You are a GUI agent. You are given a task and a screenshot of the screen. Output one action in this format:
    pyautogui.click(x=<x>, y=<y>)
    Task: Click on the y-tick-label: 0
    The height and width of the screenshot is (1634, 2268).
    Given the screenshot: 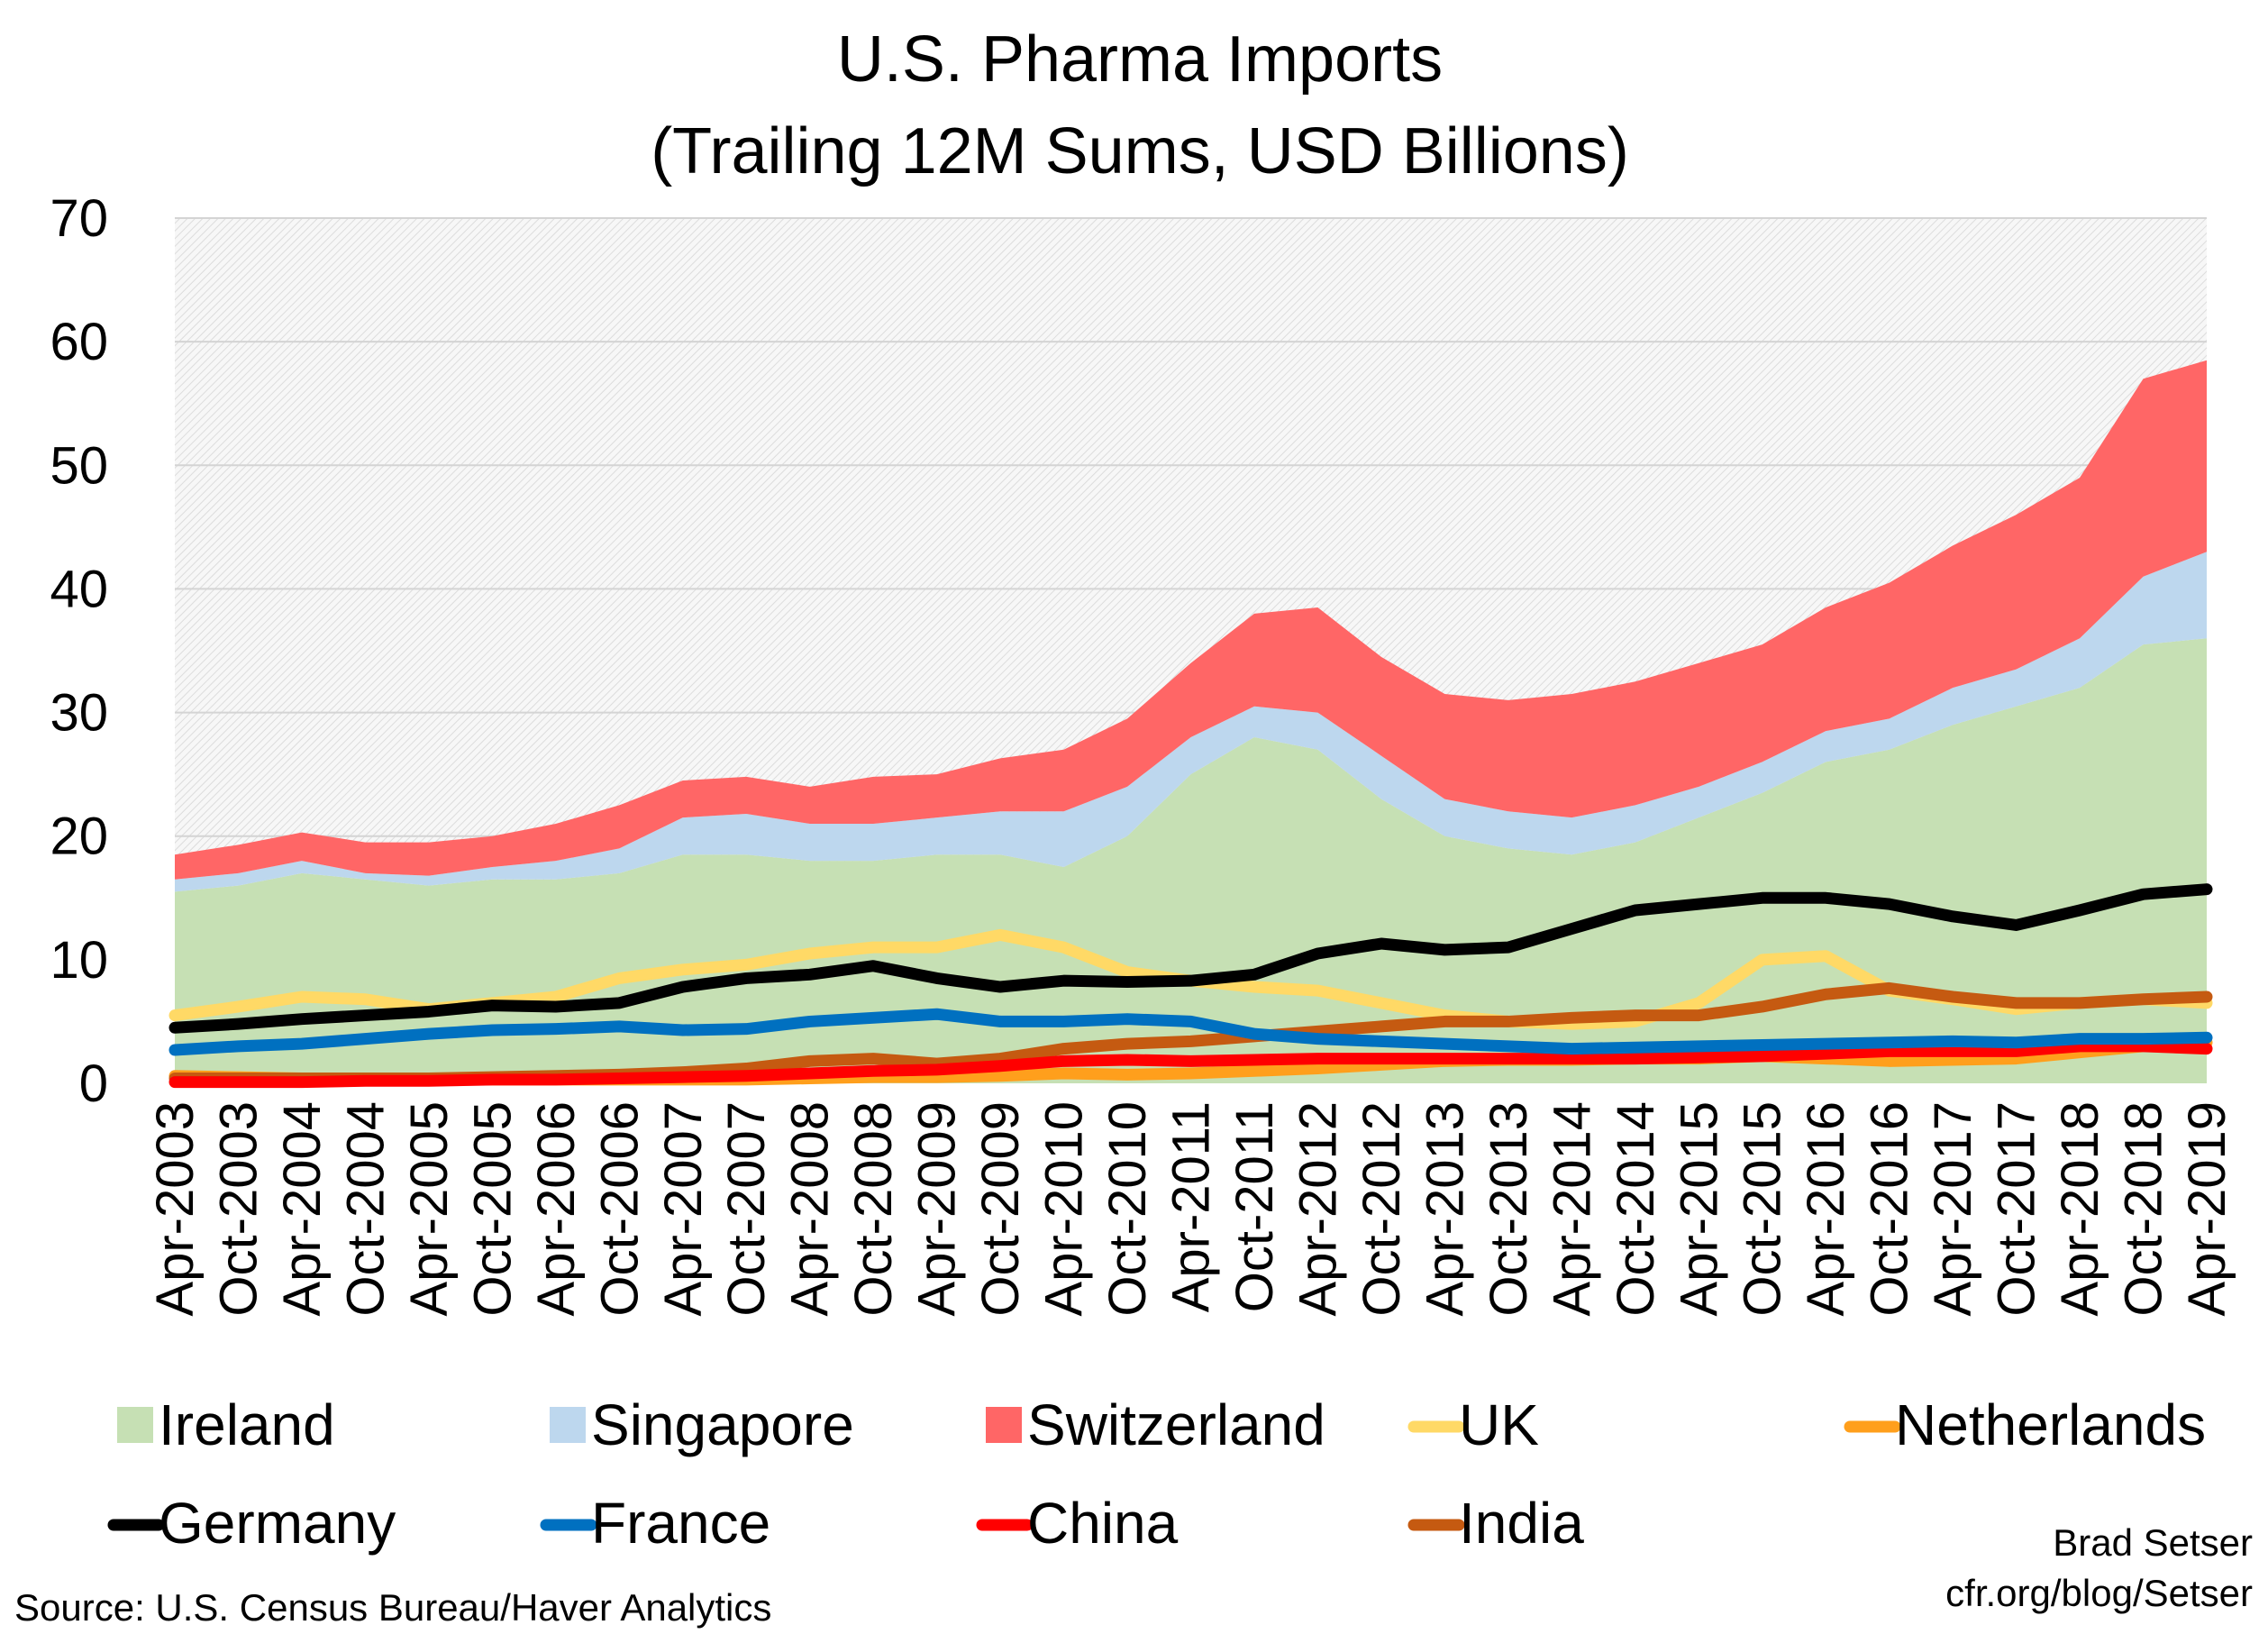 What is the action you would take?
    pyautogui.click(x=93, y=1083)
    